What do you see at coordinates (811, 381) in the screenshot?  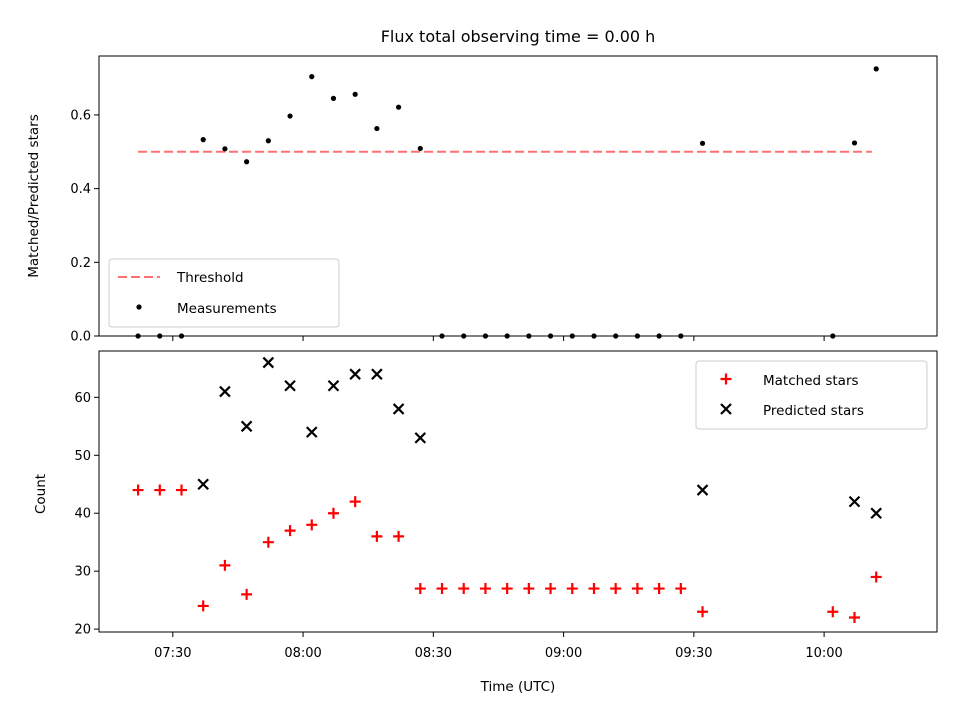 I see `legend-matched-label: Matched stars` at bounding box center [811, 381].